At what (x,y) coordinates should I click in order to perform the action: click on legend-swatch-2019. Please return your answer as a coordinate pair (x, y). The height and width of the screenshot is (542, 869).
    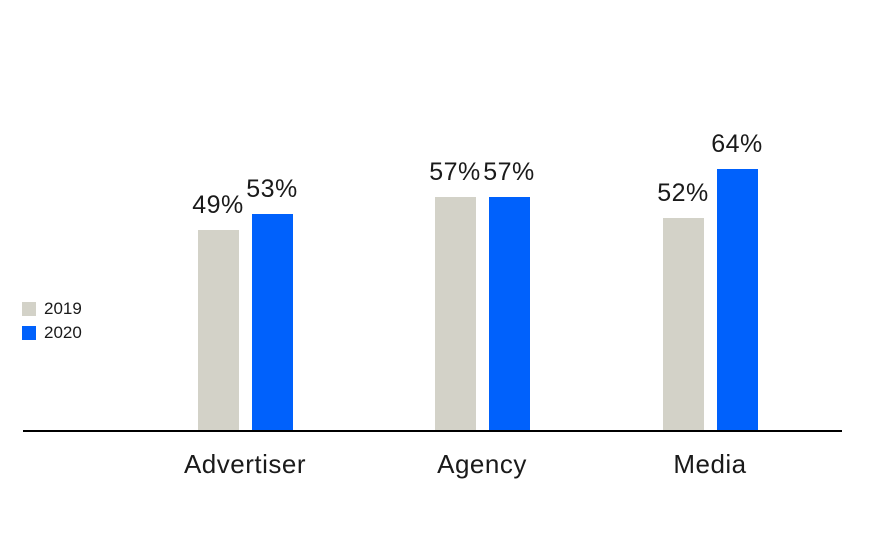
    Looking at the image, I should click on (29, 309).